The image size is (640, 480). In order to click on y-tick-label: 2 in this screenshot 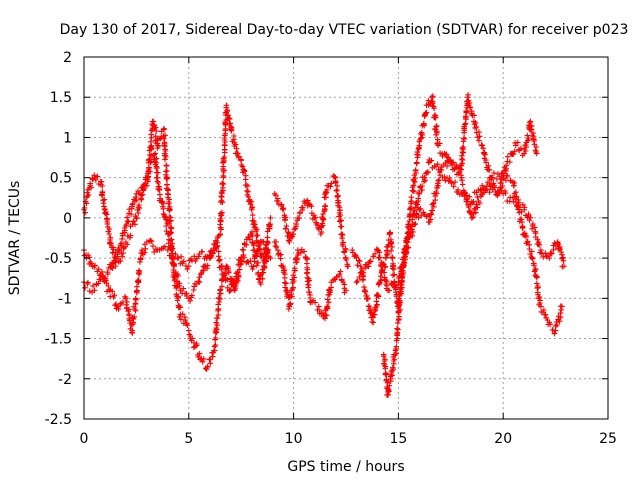, I will do `click(67, 58)`.